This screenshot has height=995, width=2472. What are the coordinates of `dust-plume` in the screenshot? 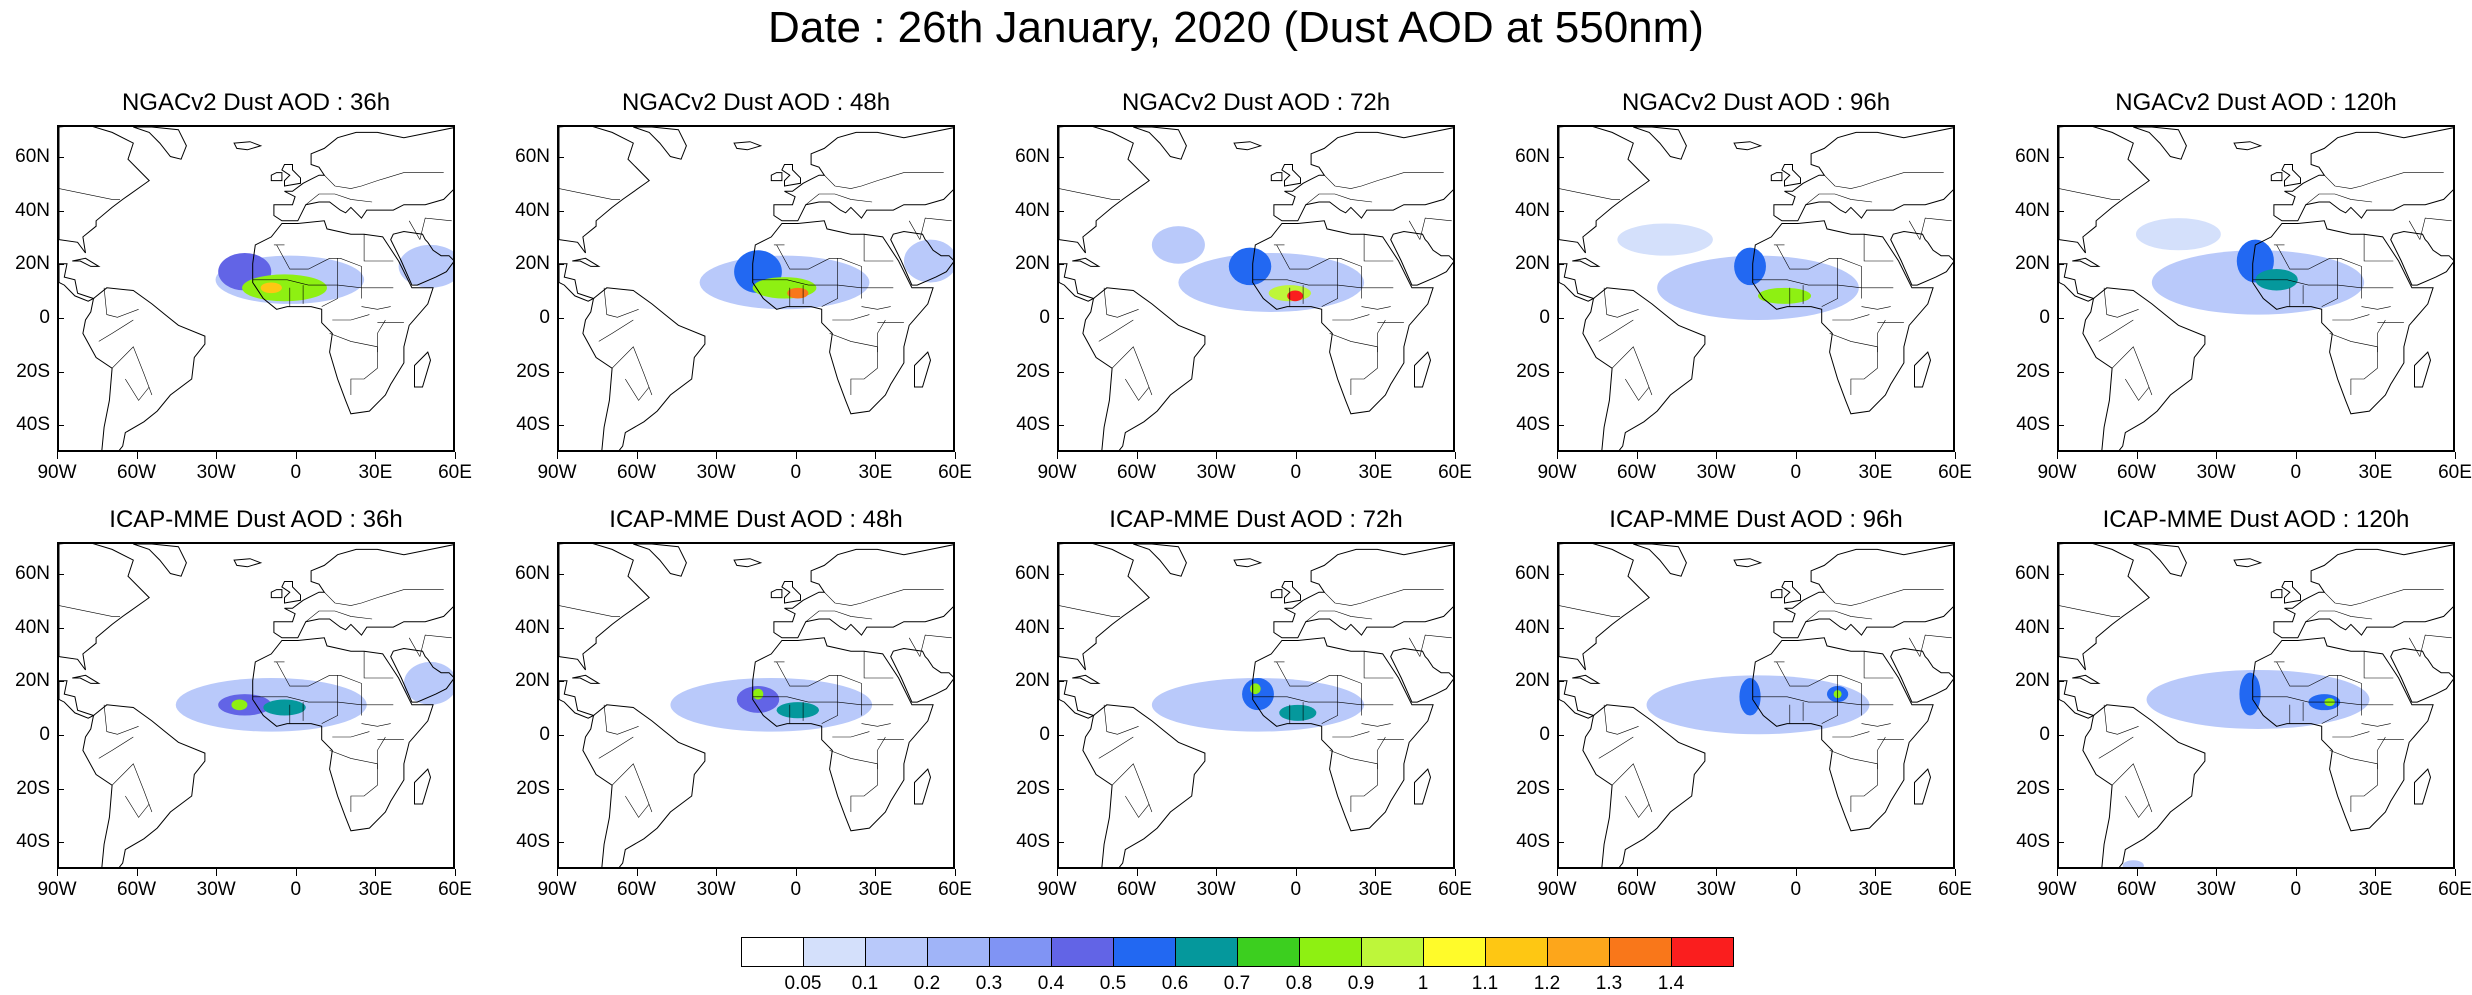 It's located at (1665, 239).